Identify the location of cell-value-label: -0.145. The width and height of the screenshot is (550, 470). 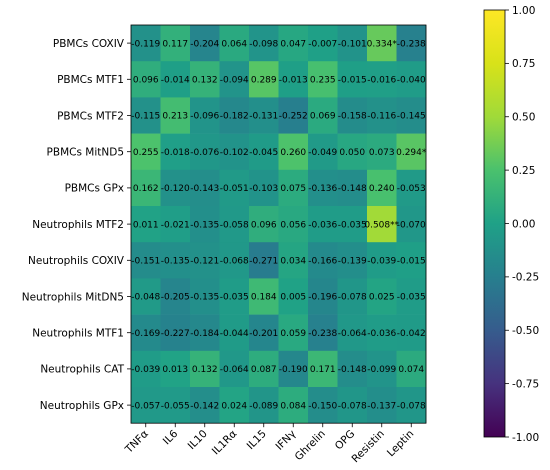
(411, 117).